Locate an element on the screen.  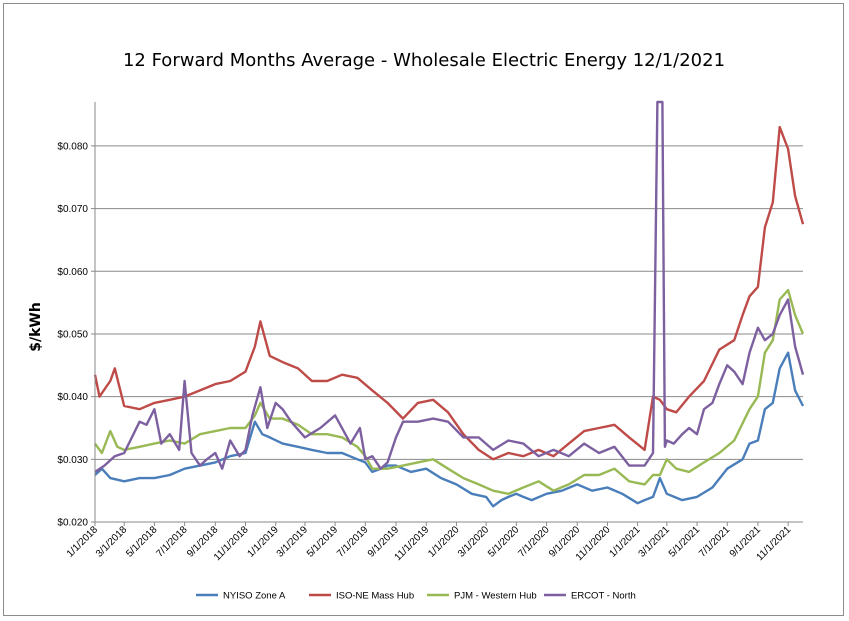
legend-label: PJM - Western Hub is located at coordinates (495, 596).